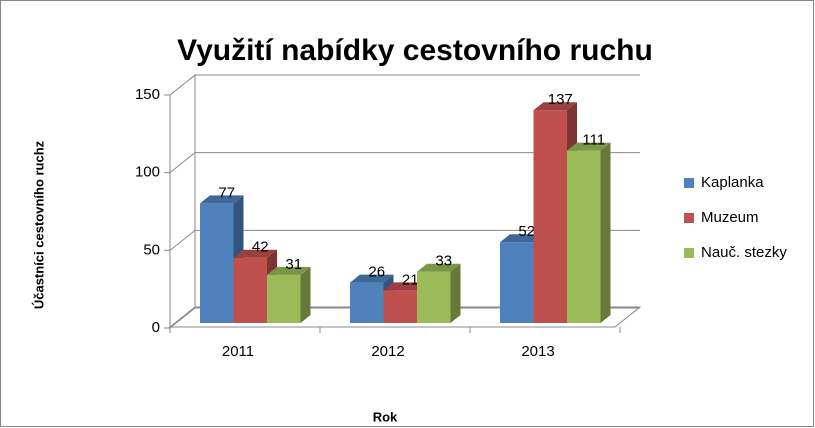 The height and width of the screenshot is (428, 815). Describe the element at coordinates (376, 272) in the screenshot. I see `data-label: 26` at that location.